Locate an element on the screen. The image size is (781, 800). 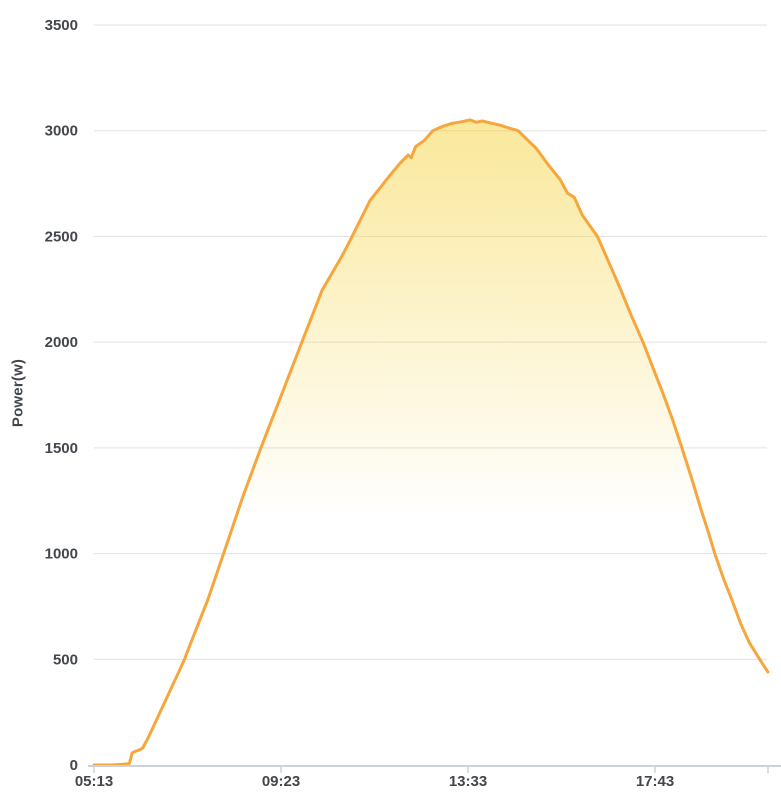
y-tick-label: 3500 is located at coordinates (61, 25).